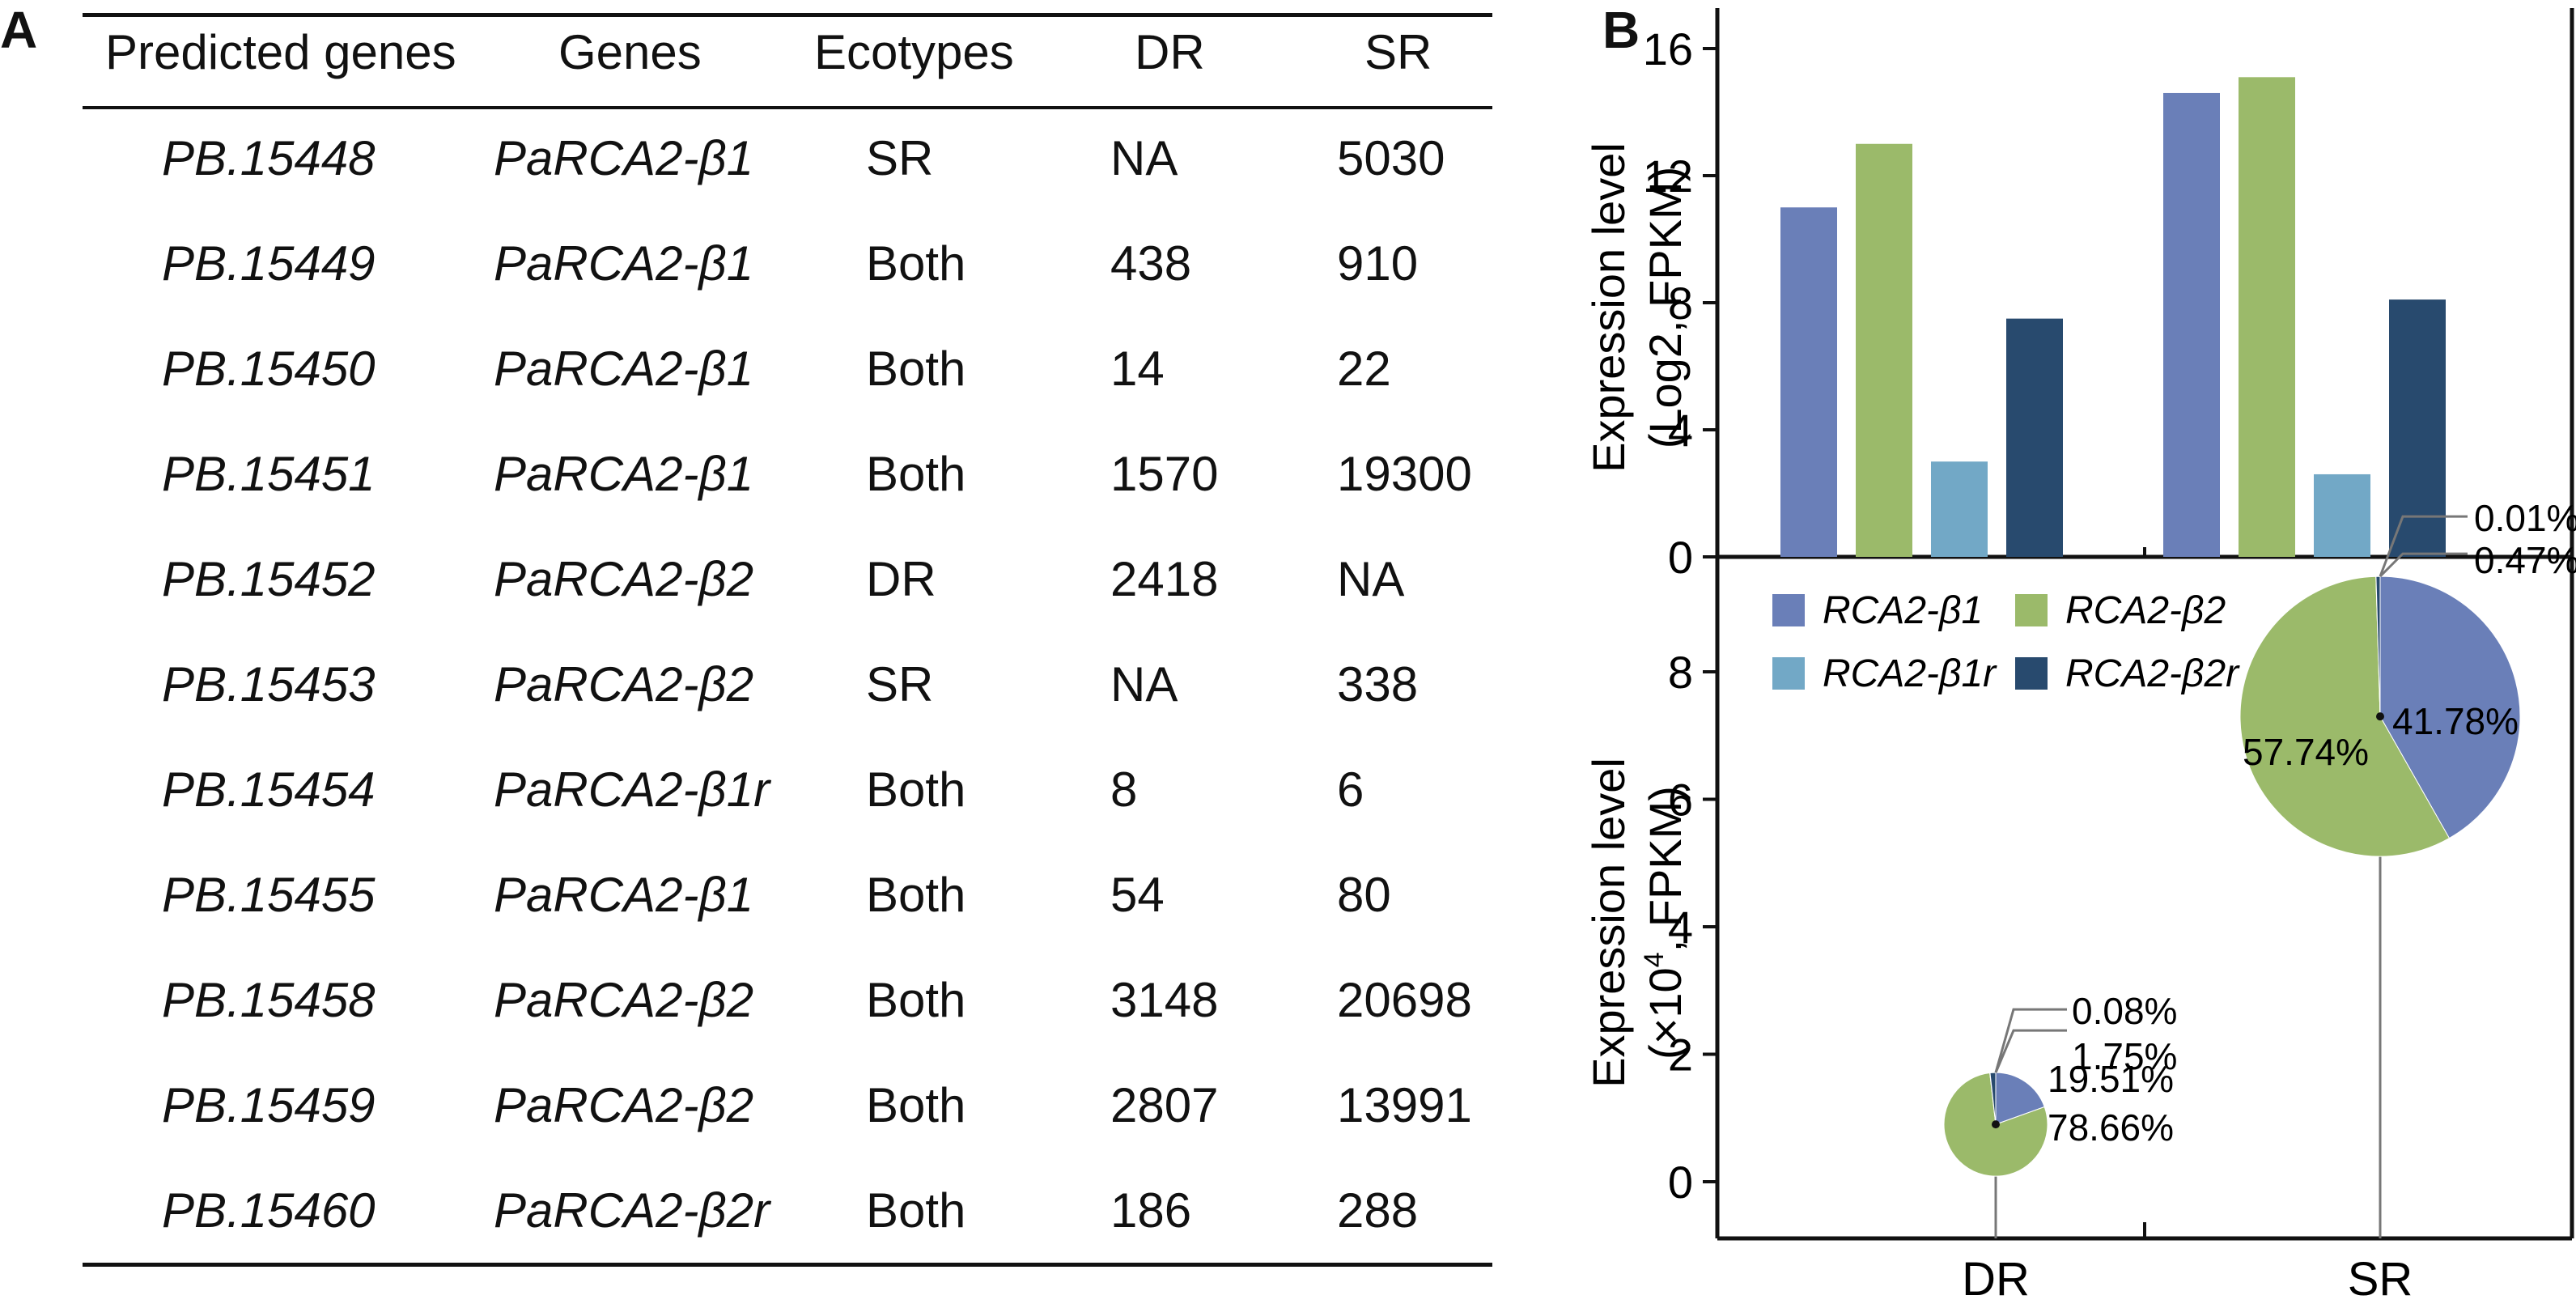 Image resolution: width=2576 pixels, height=1308 pixels. What do you see at coordinates (2455, 721) in the screenshot?
I see `pie-label-sr-β1: 41.78%` at bounding box center [2455, 721].